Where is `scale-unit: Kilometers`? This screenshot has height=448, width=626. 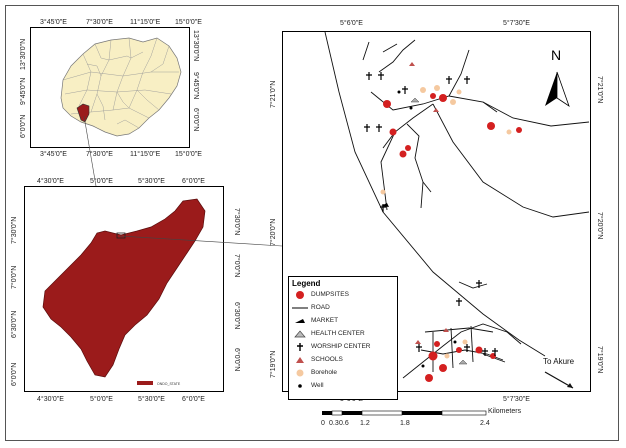
scale-unit: Kilometers is located at coordinates (505, 411).